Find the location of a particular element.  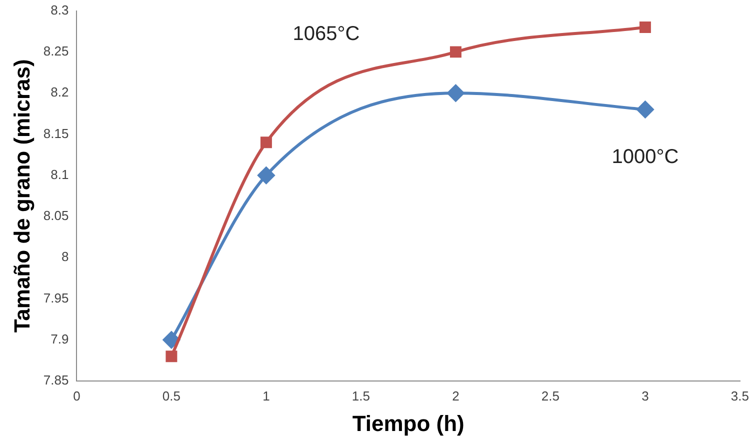

y-axis-title: Tamaño de grano (micras) is located at coordinates (21, 196).